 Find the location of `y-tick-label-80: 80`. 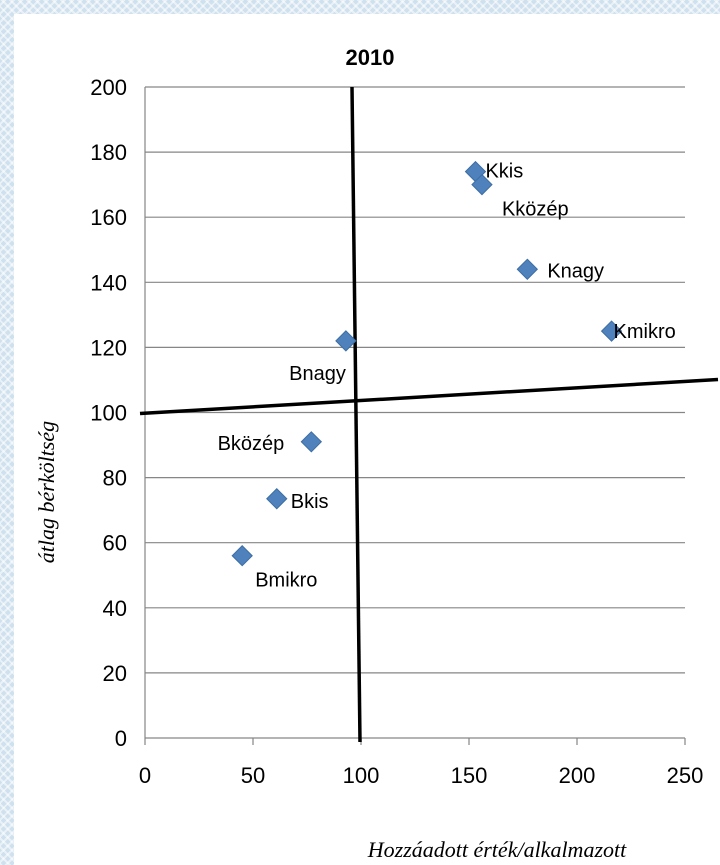

y-tick-label-80: 80 is located at coordinates (115, 478).